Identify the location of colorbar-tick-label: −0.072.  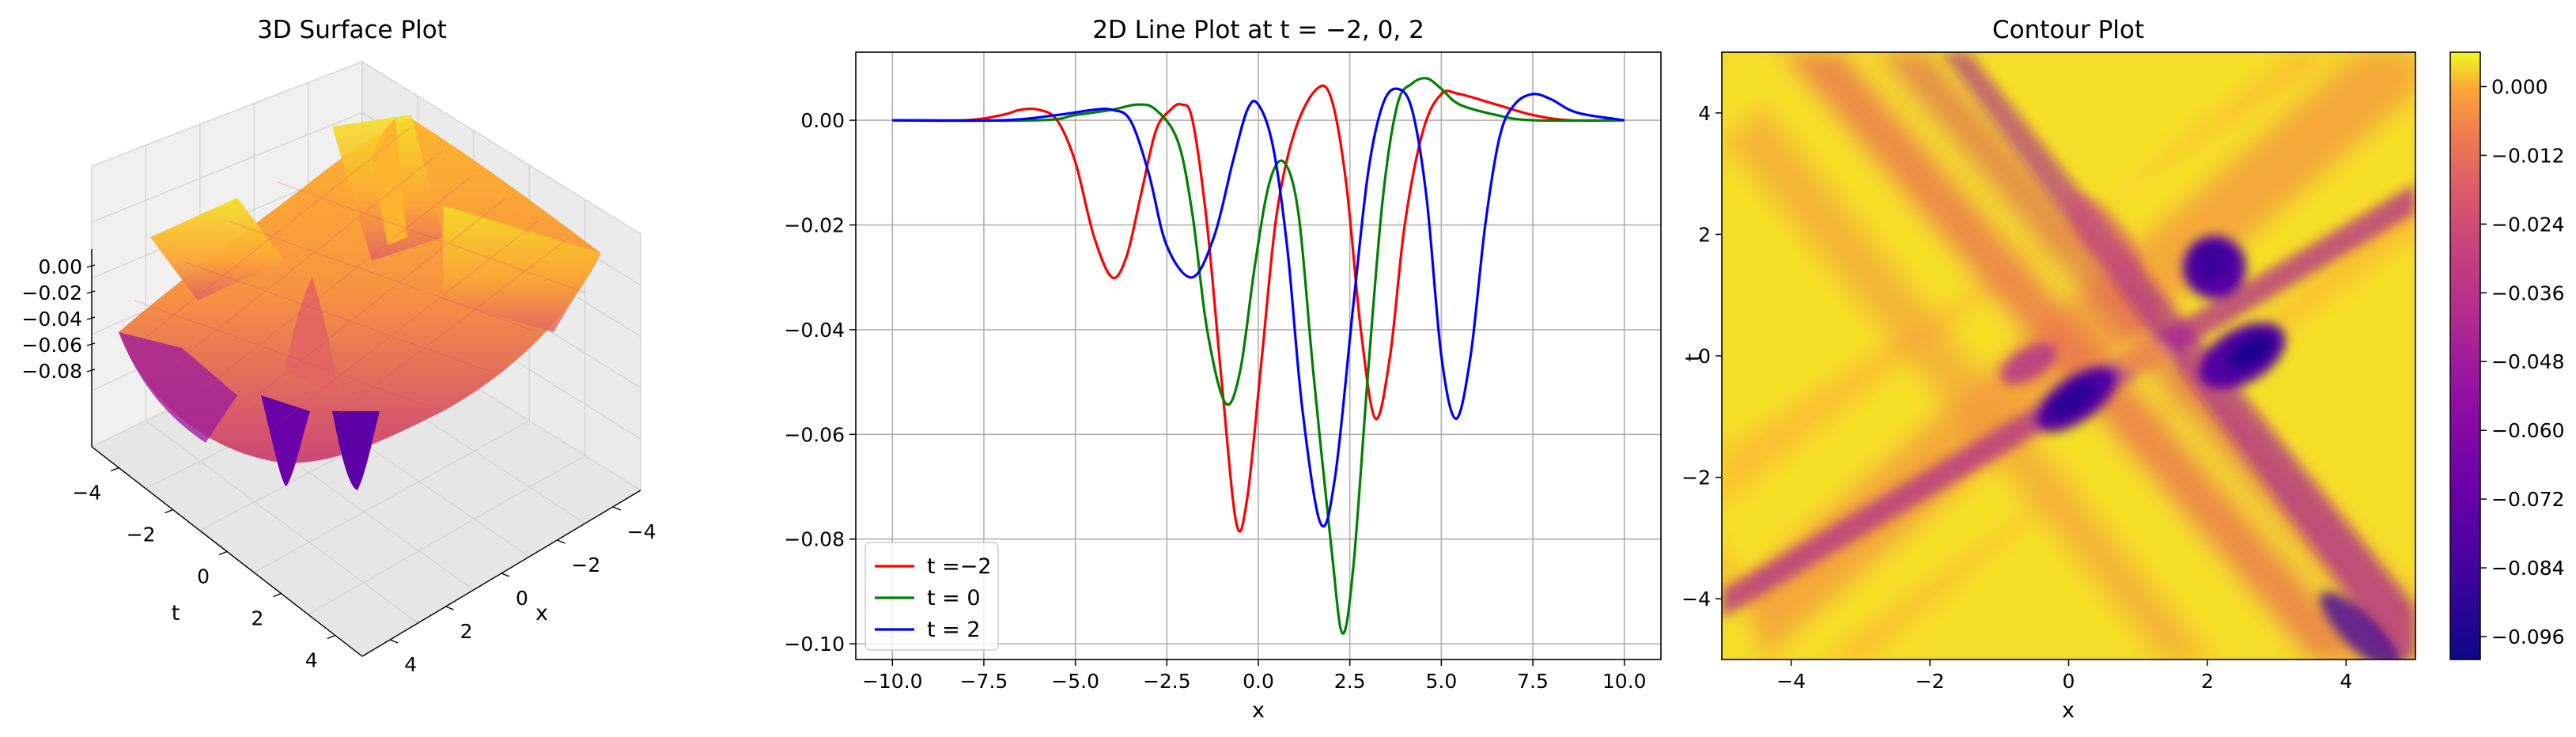
(2528, 500).